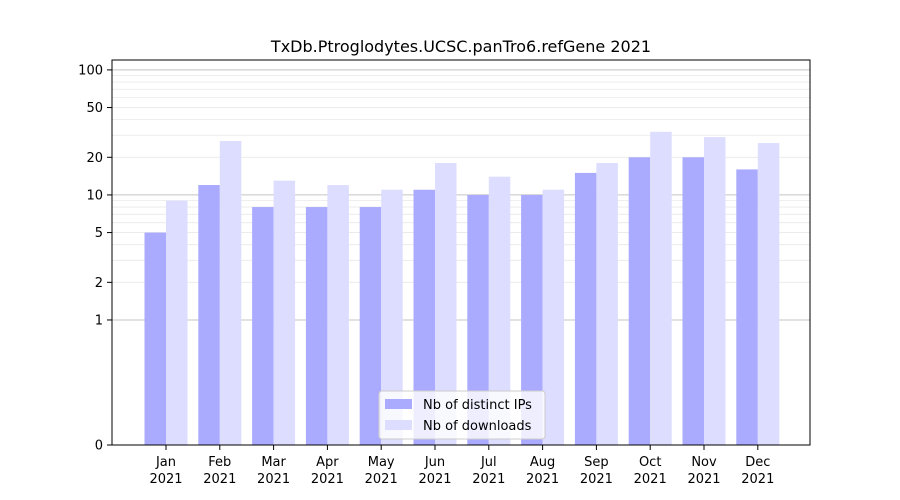 This screenshot has width=900, height=500. I want to click on bar-downloads-sep, so click(607, 304).